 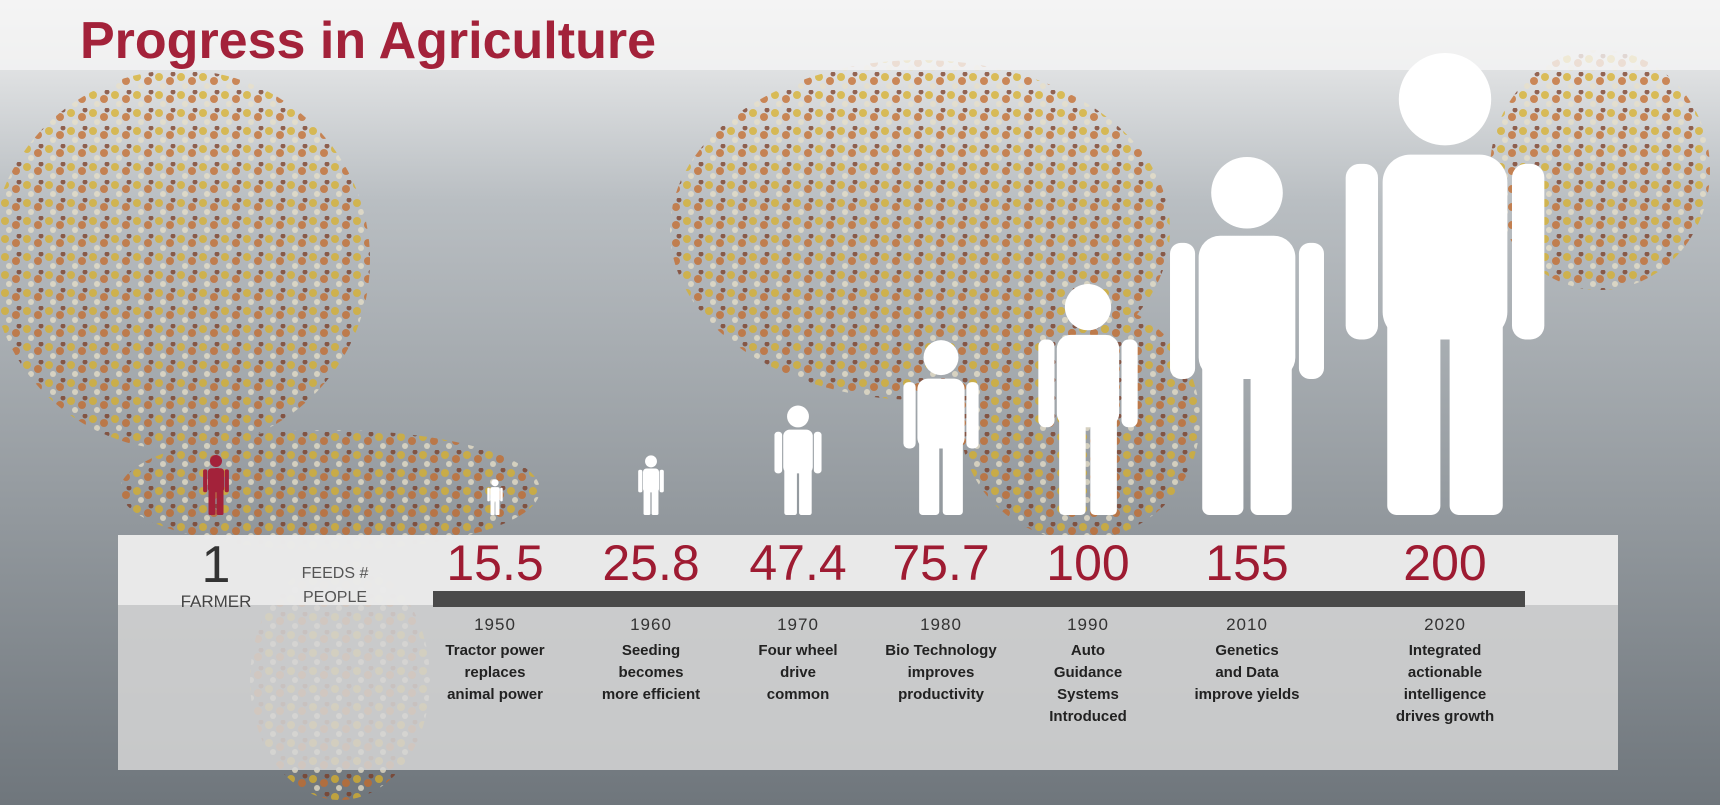 What do you see at coordinates (216, 565) in the screenshot?
I see `farmer-count: 1` at bounding box center [216, 565].